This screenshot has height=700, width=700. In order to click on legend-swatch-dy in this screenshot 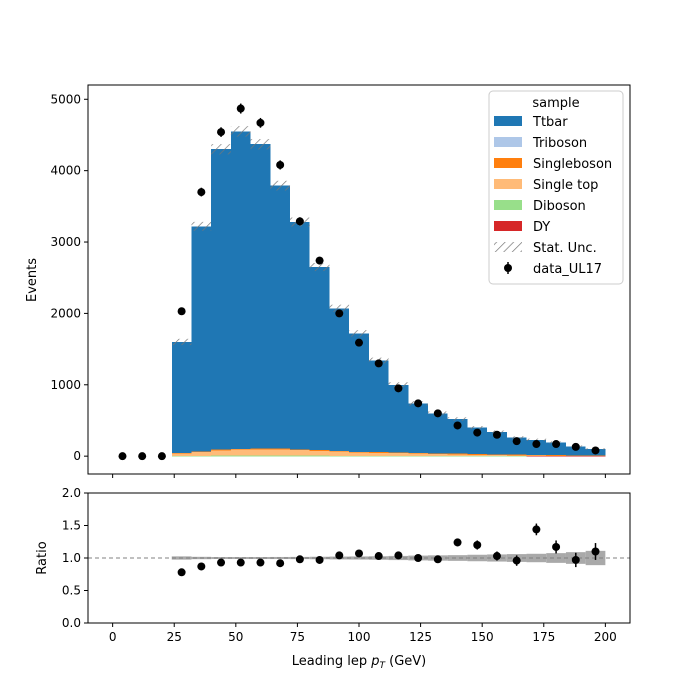, I will do `click(508, 226)`.